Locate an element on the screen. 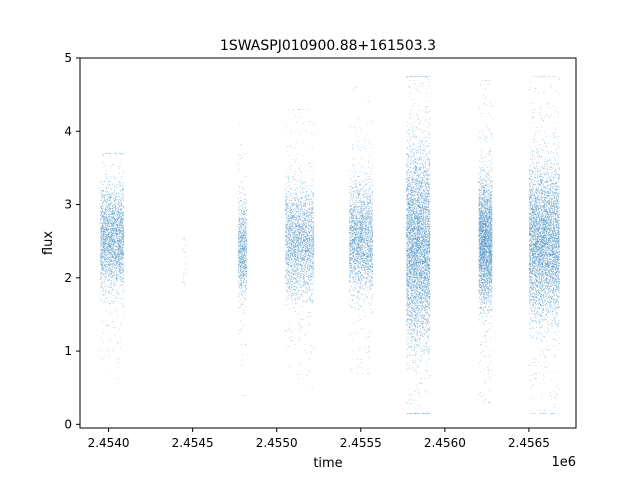 Image resolution: width=640 pixels, height=480 pixels. y-axis: 0 1 2 3 4 5 is located at coordinates (72, 241).